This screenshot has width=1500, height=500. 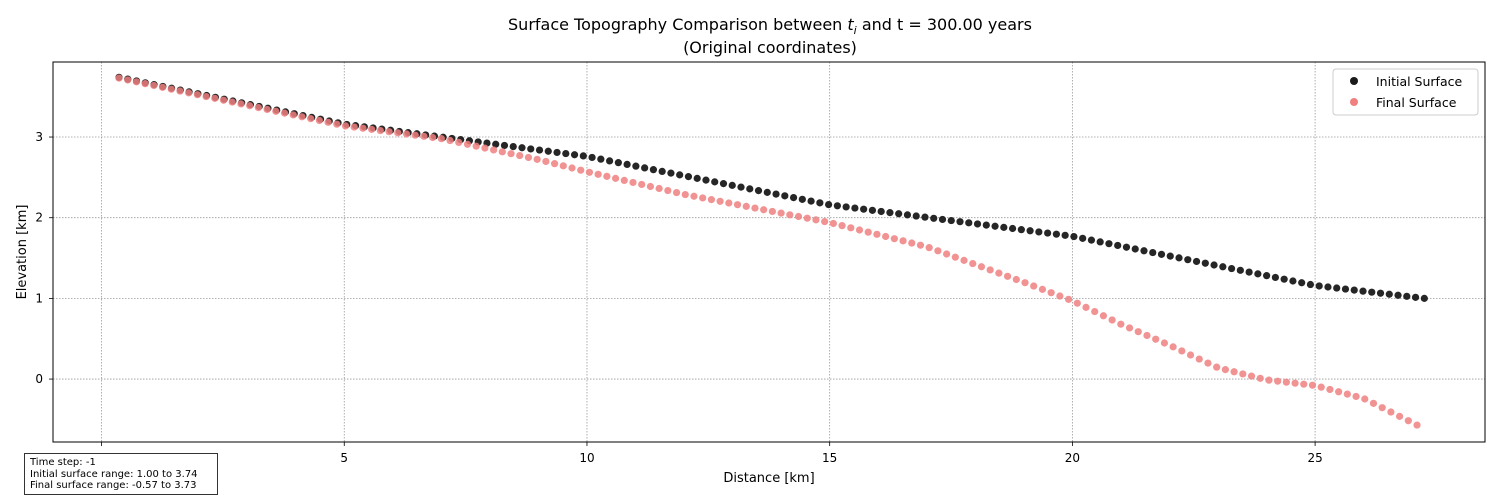 I want to click on legend-frame, so click(x=1405, y=92).